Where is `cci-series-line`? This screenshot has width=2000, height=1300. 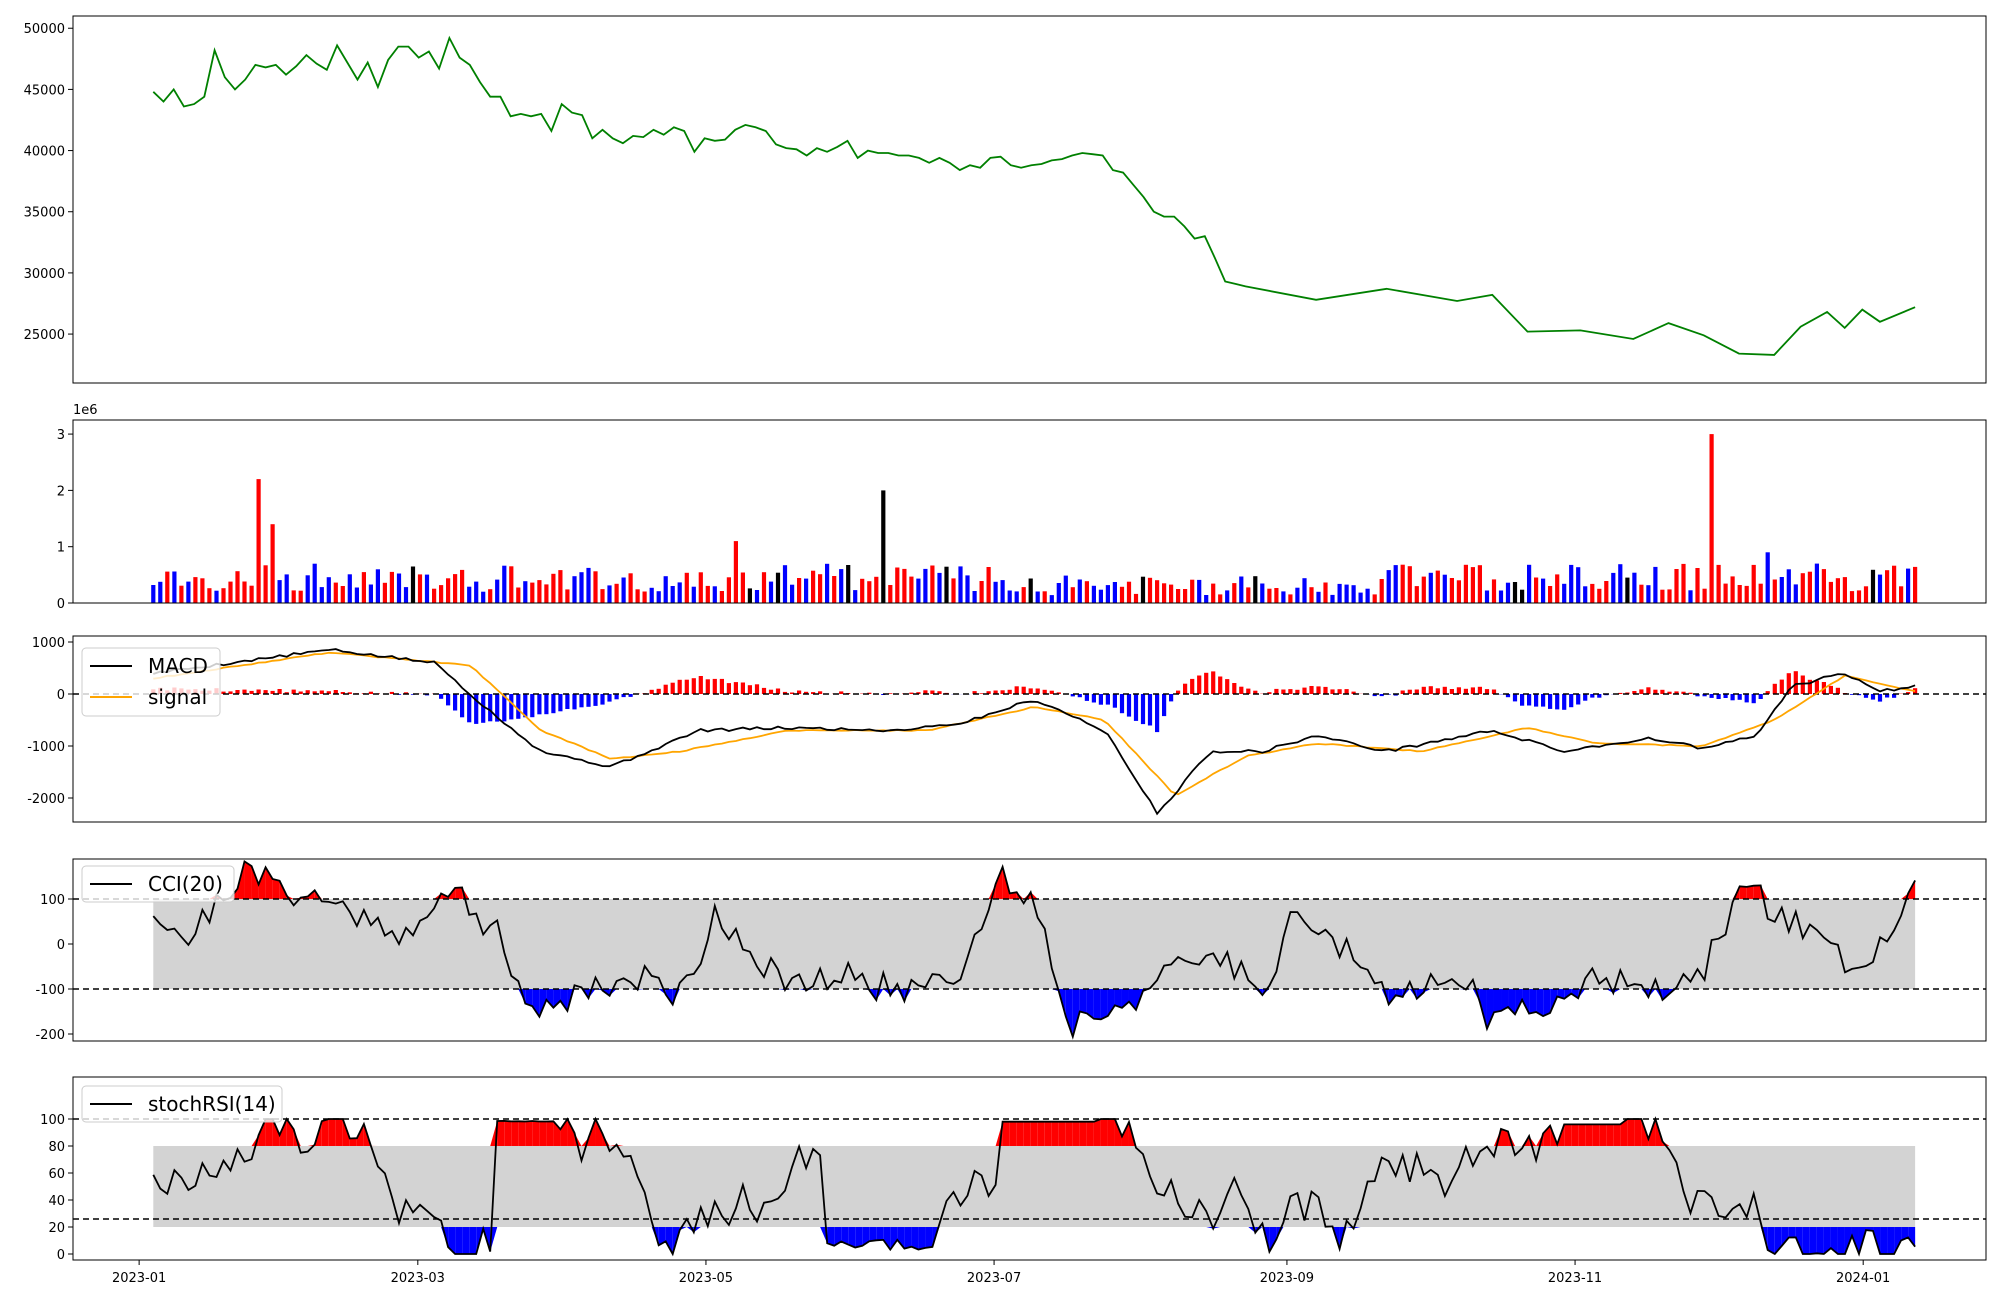 cci-series-line is located at coordinates (1034, 949).